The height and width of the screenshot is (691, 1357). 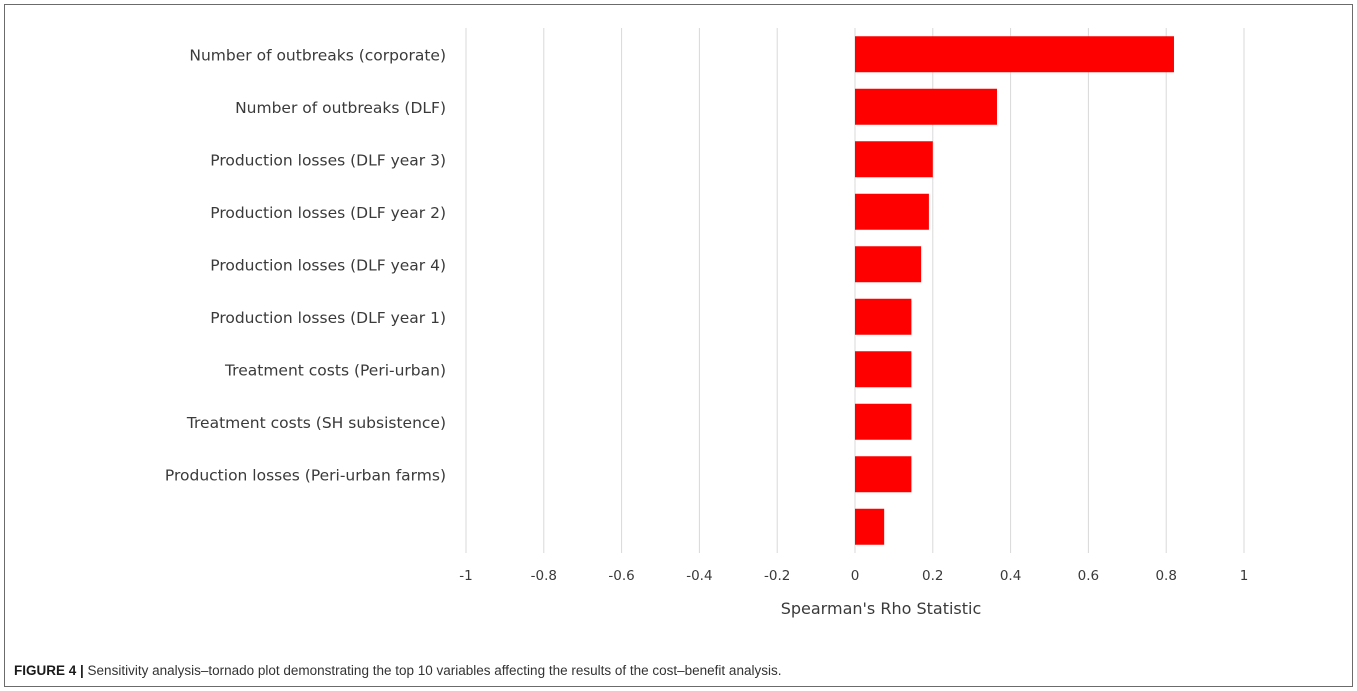 I want to click on category-label: Number of outbreaks (corporate), so click(x=317, y=55).